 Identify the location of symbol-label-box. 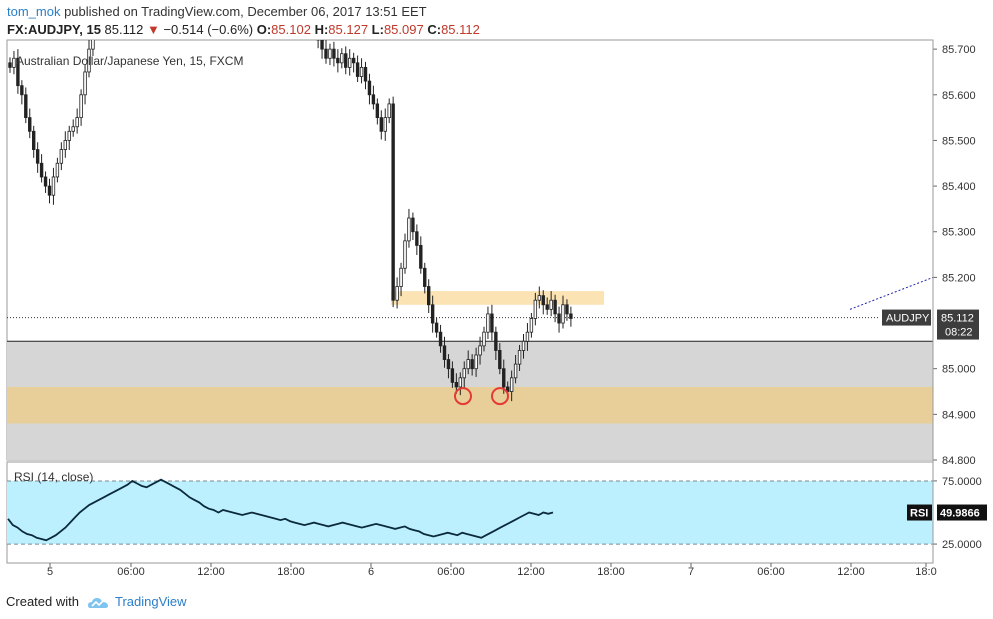
(906, 317).